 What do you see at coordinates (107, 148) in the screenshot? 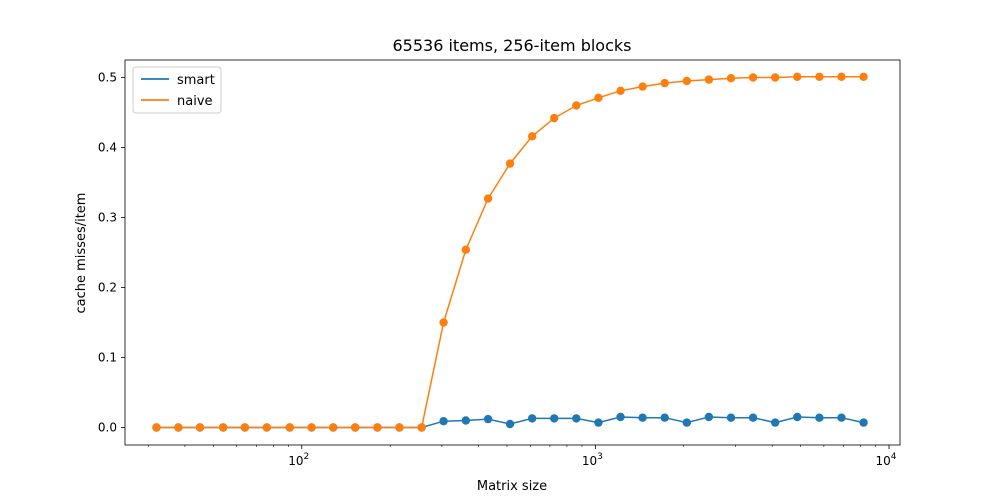
I see `y-tick-label: 0.4` at bounding box center [107, 148].